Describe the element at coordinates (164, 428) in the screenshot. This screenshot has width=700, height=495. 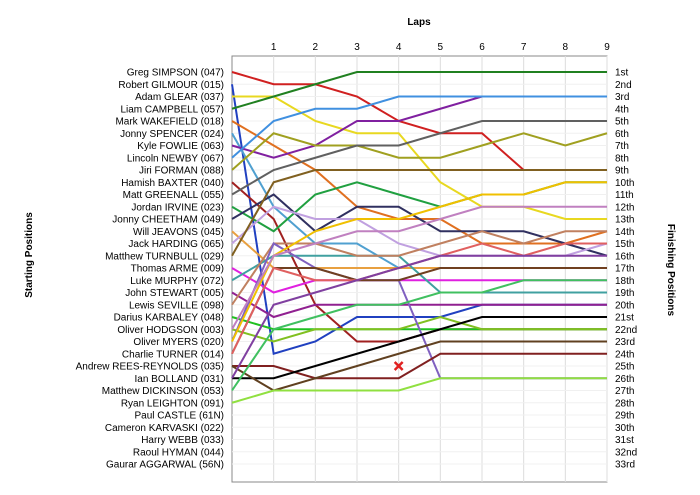
I see `starting-position-label: Cameron KARVASKI (022)` at that location.